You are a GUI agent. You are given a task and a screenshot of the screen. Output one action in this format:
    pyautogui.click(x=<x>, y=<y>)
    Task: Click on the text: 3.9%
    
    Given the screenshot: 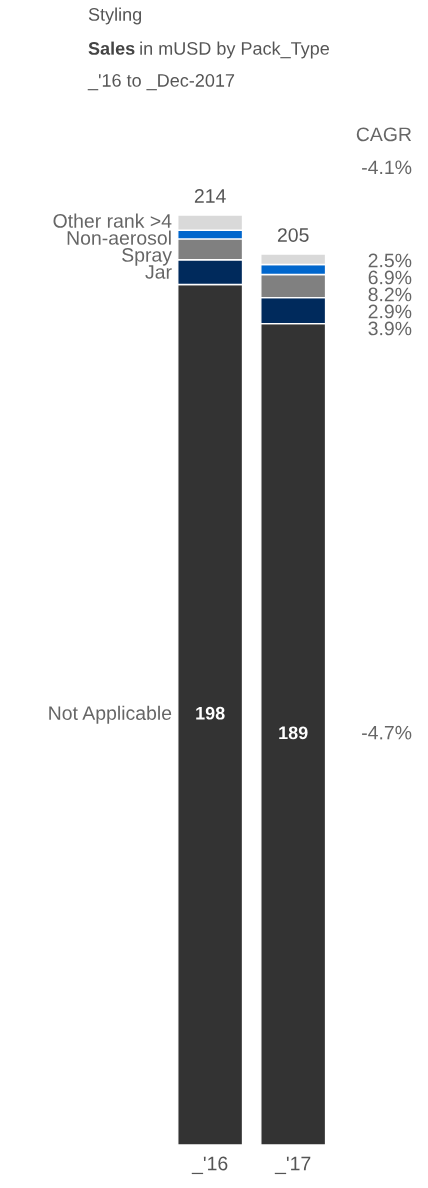 What is the action you would take?
    pyautogui.click(x=390, y=328)
    